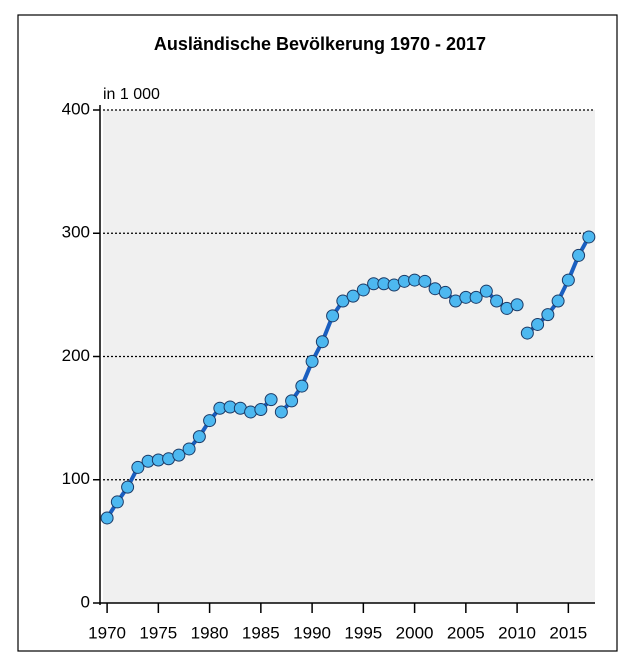 Image resolution: width=634 pixels, height=666 pixels. Describe the element at coordinates (312, 632) in the screenshot. I see `x-tick-label: 1990` at that location.